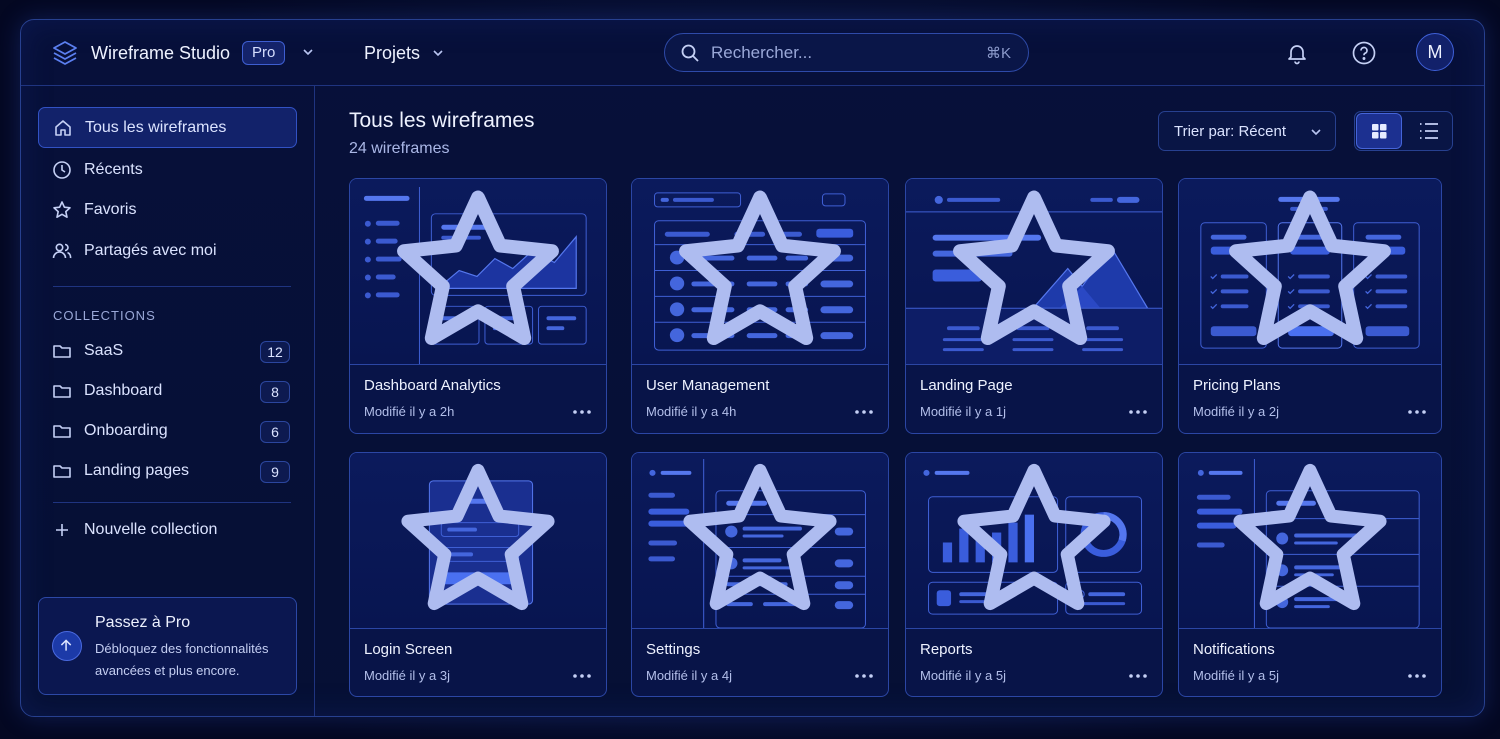  What do you see at coordinates (143, 622) in the screenshot?
I see `promo-title: Passez à Pro` at bounding box center [143, 622].